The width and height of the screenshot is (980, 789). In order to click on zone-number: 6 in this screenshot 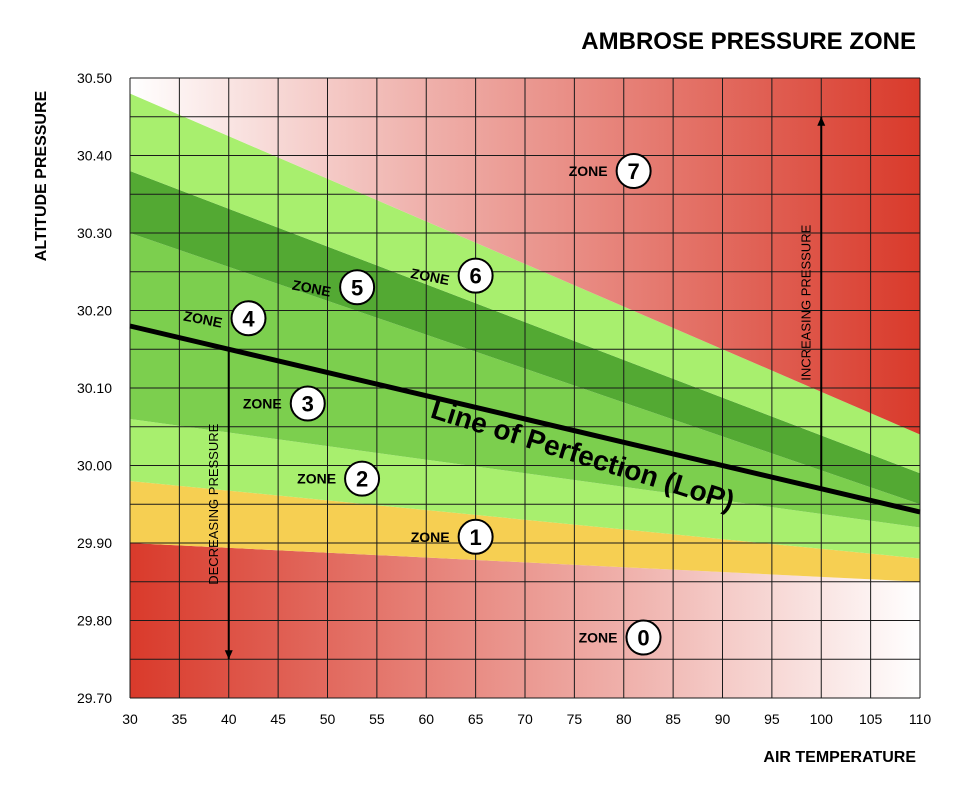, I will do `click(476, 276)`.